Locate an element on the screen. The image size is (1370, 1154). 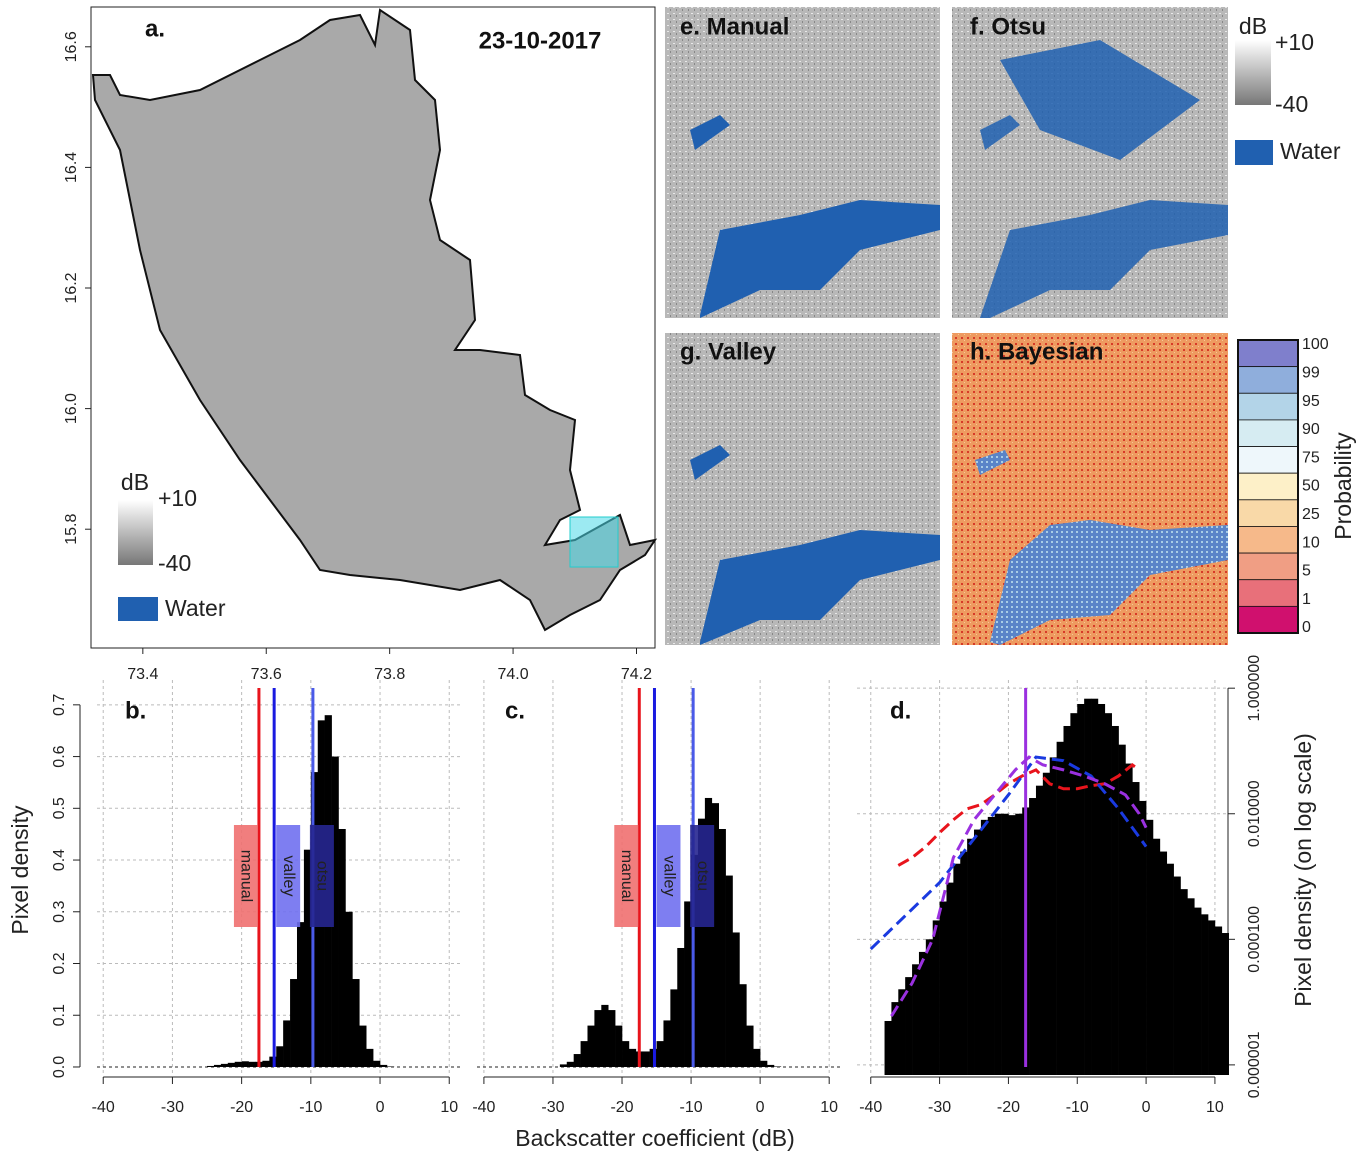
y2-tick-label: 0.000100 is located at coordinates (1254, 939).